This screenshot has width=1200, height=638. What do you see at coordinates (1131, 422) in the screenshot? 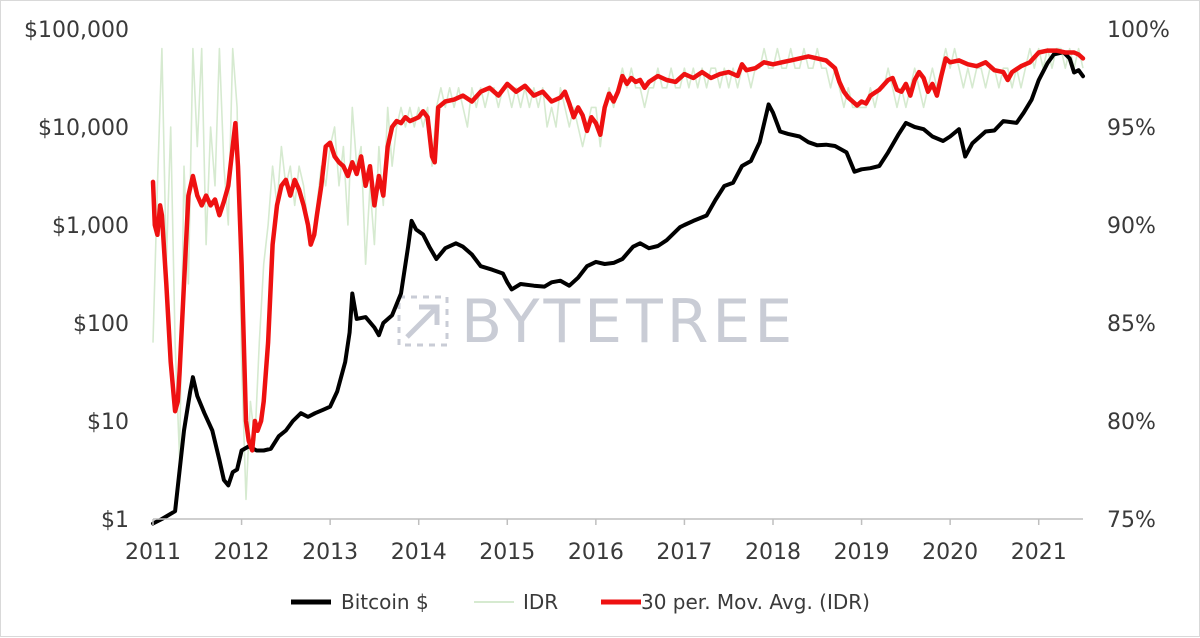
I see `y-right-tick-label: 80%` at bounding box center [1131, 422].